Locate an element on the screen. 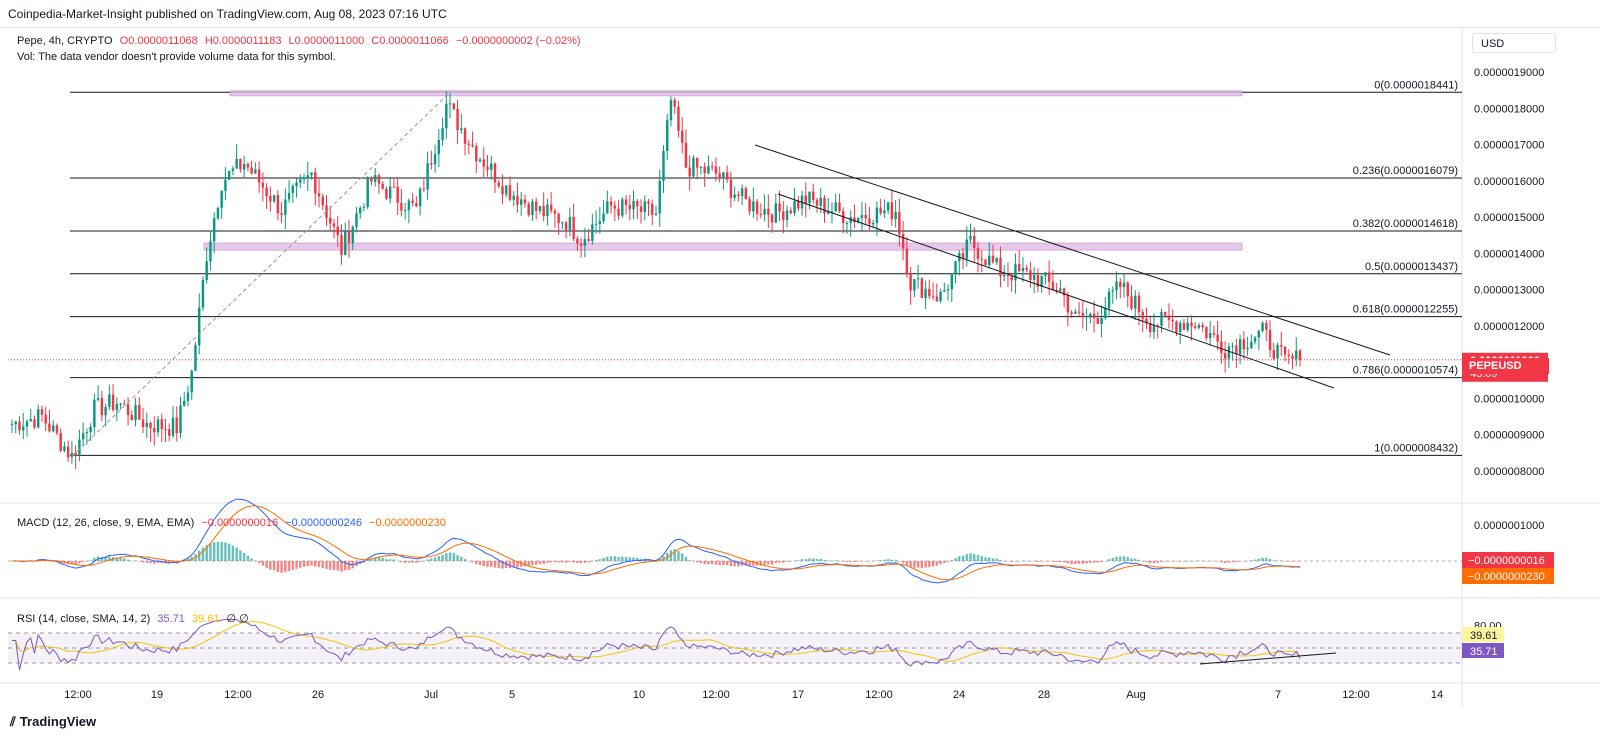 The height and width of the screenshot is (756, 1600). symbol-label: Pepe, 4h, CRYPTO is located at coordinates (65, 41).